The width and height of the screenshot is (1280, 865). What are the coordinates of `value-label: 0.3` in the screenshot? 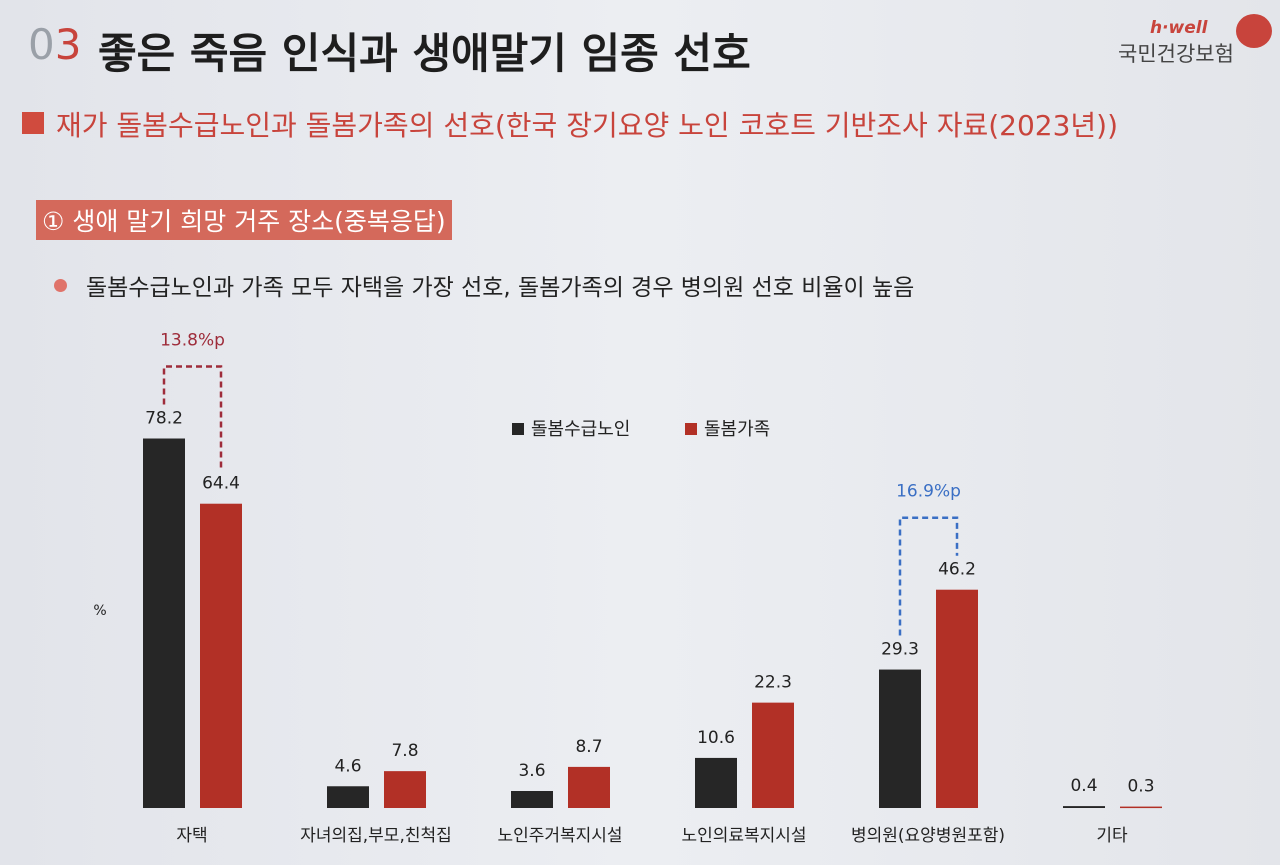 It's located at (1140, 787).